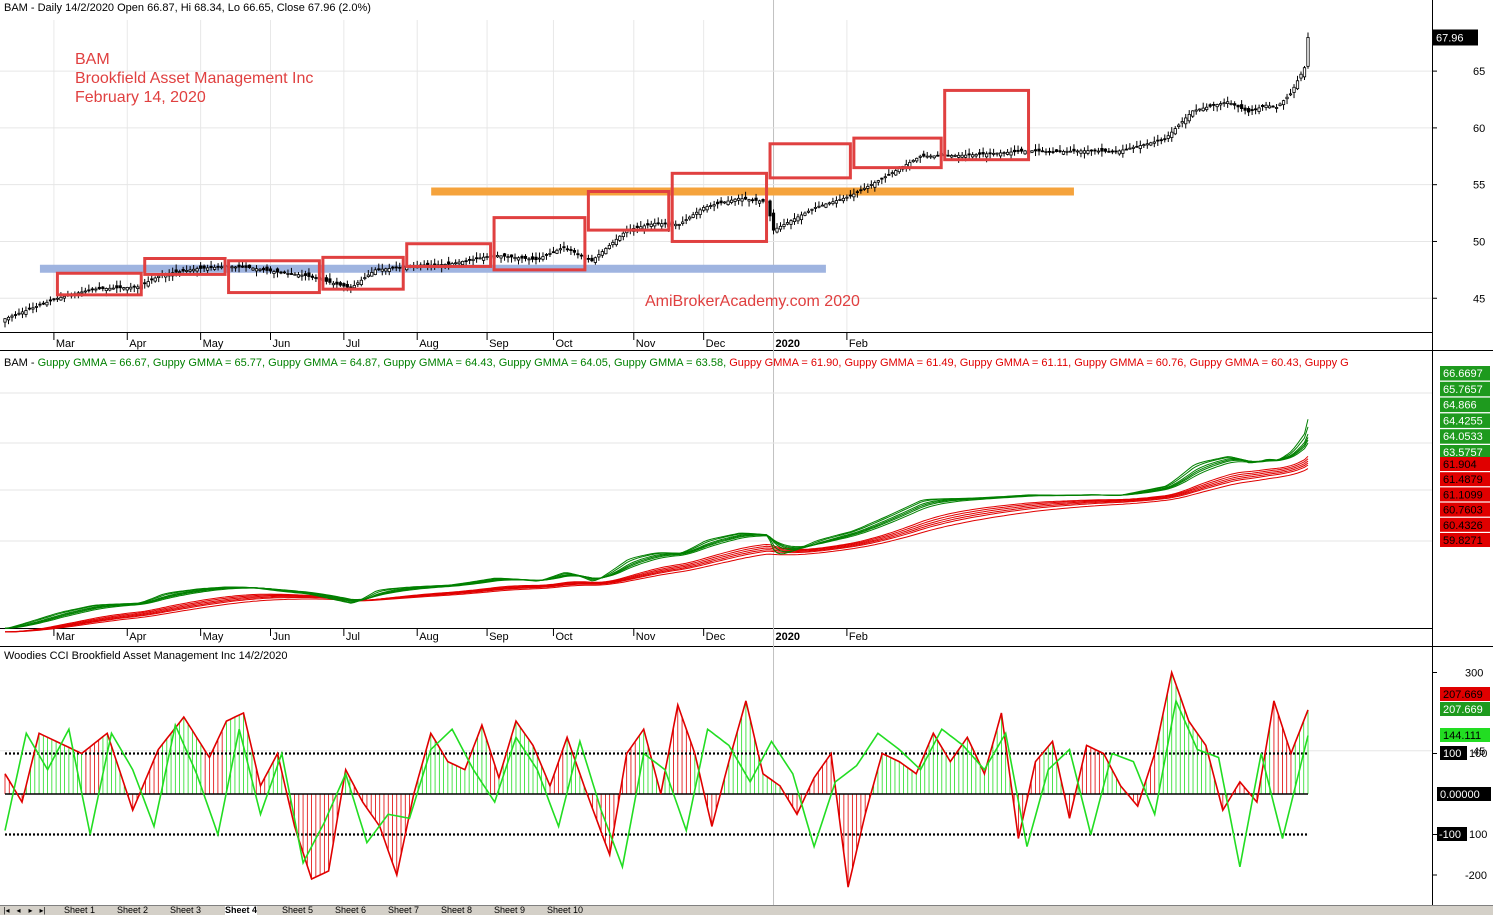 The width and height of the screenshot is (1493, 915). What do you see at coordinates (186, 910) in the screenshot?
I see `tab-sheet-3: Sheet 3` at bounding box center [186, 910].